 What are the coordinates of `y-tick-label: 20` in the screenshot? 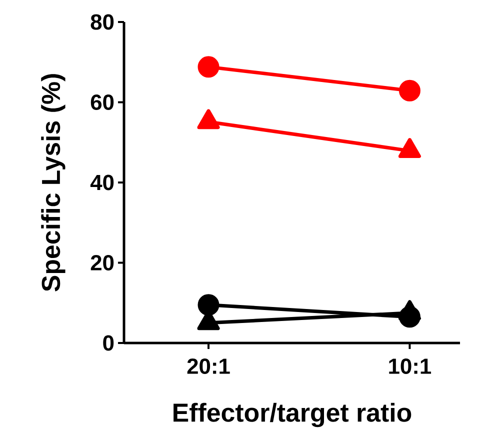 It's located at (102, 262).